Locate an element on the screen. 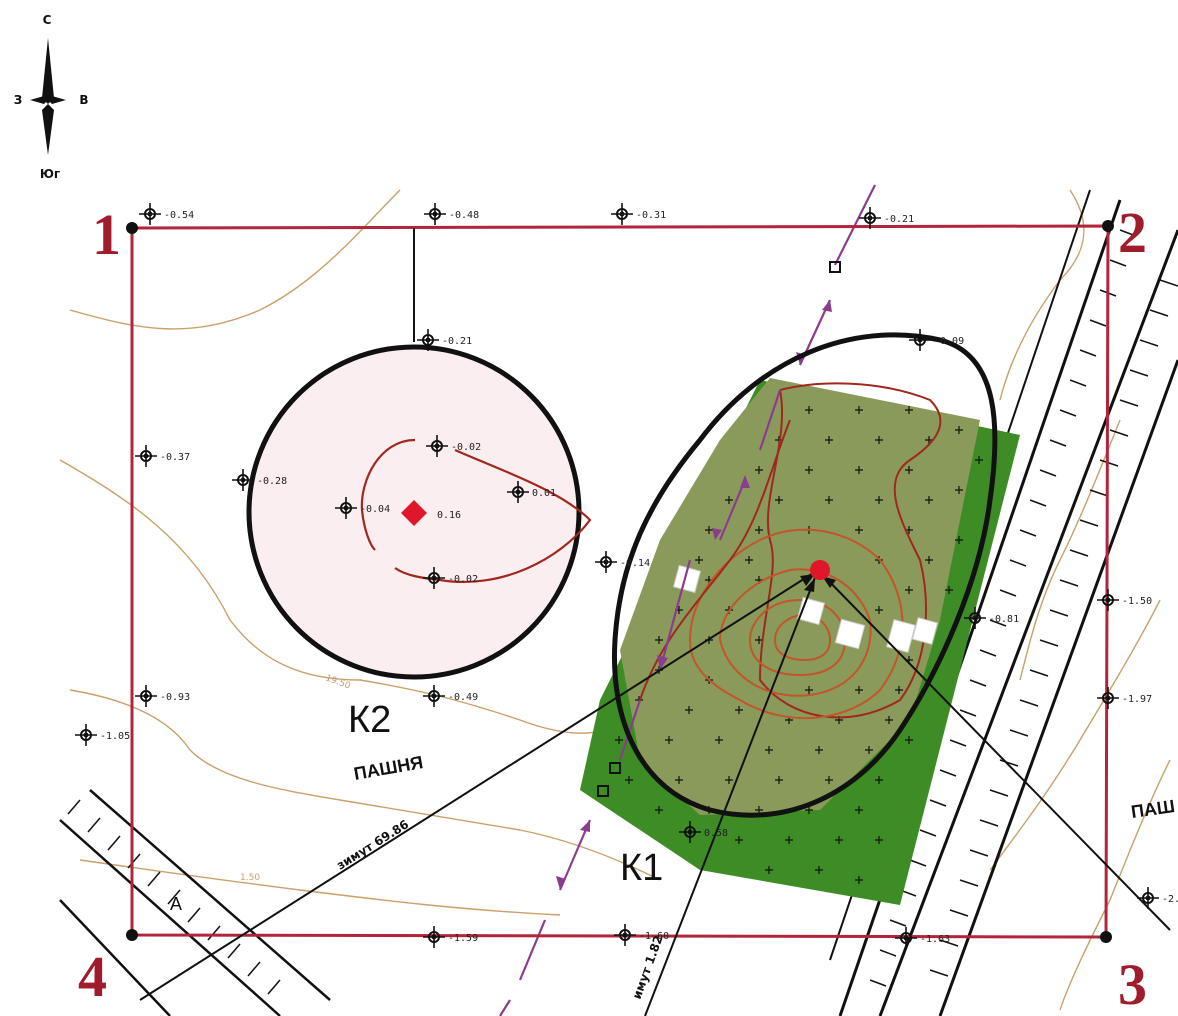 The height and width of the screenshot is (1016, 1178). survey-point: -0.28 is located at coordinates (259, 480).